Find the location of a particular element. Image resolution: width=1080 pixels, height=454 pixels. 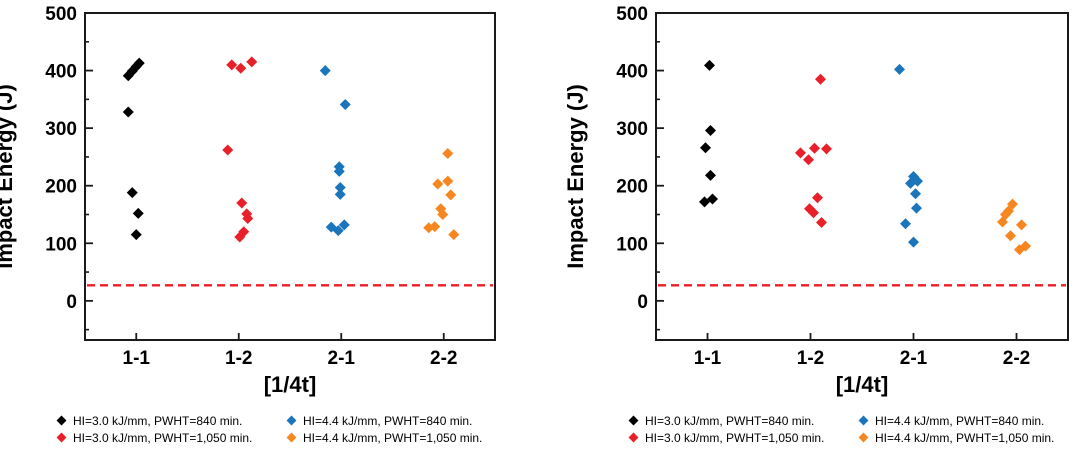

x-axis-title: [1/4t] is located at coordinates (290, 384).